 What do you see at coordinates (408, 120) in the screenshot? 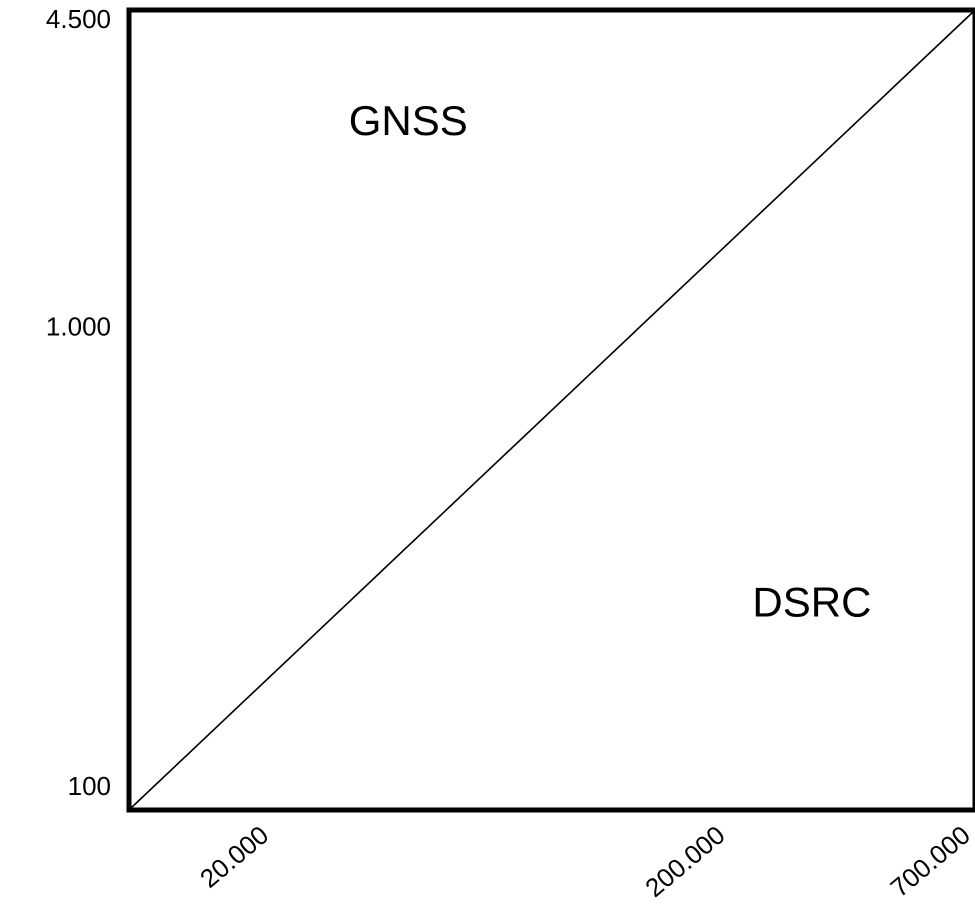
I see `region-label-gnss: GNSS` at bounding box center [408, 120].